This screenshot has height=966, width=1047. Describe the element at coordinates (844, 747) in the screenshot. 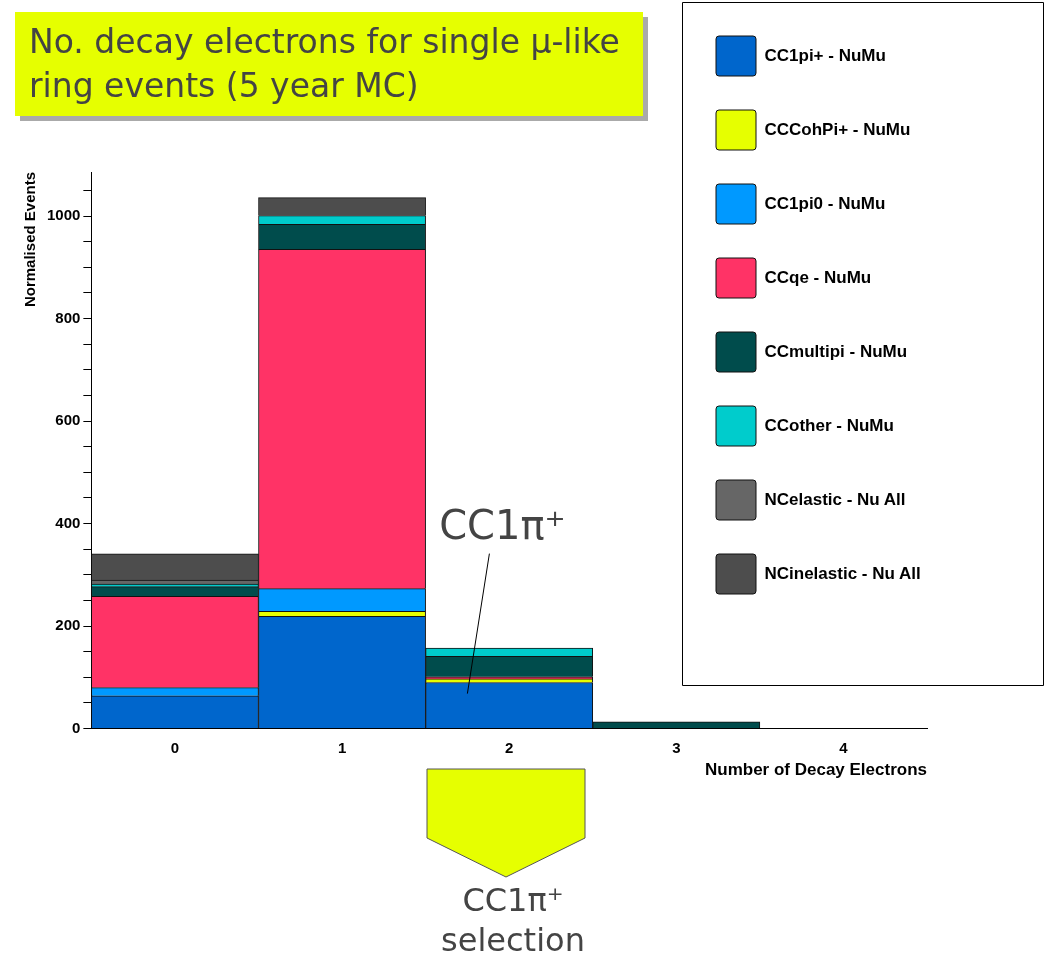

I see `x-tick-label: 4` at that location.